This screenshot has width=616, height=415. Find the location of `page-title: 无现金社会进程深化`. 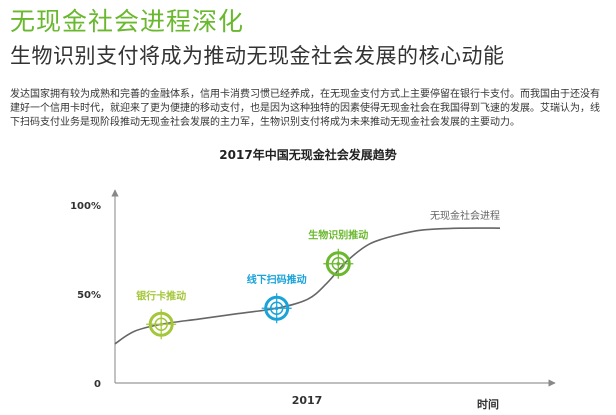

page-title: 无现金社会进程深化 is located at coordinates (127, 21).